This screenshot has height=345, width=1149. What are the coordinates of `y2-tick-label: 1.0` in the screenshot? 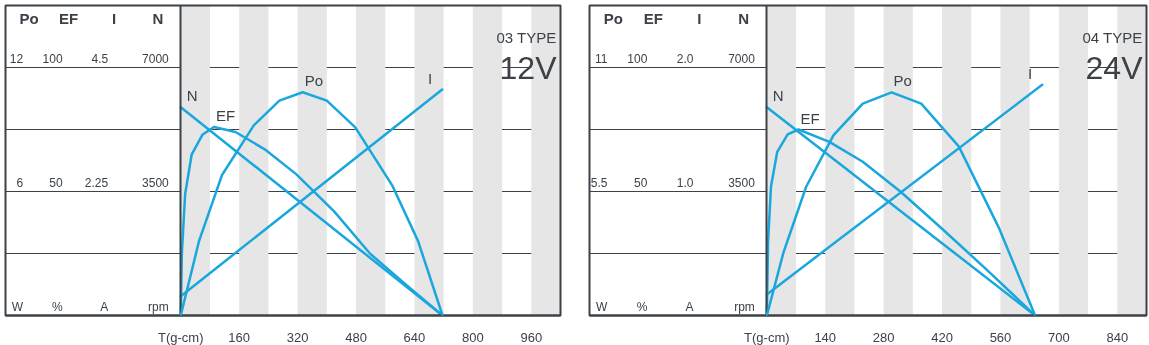 It's located at (685, 183).